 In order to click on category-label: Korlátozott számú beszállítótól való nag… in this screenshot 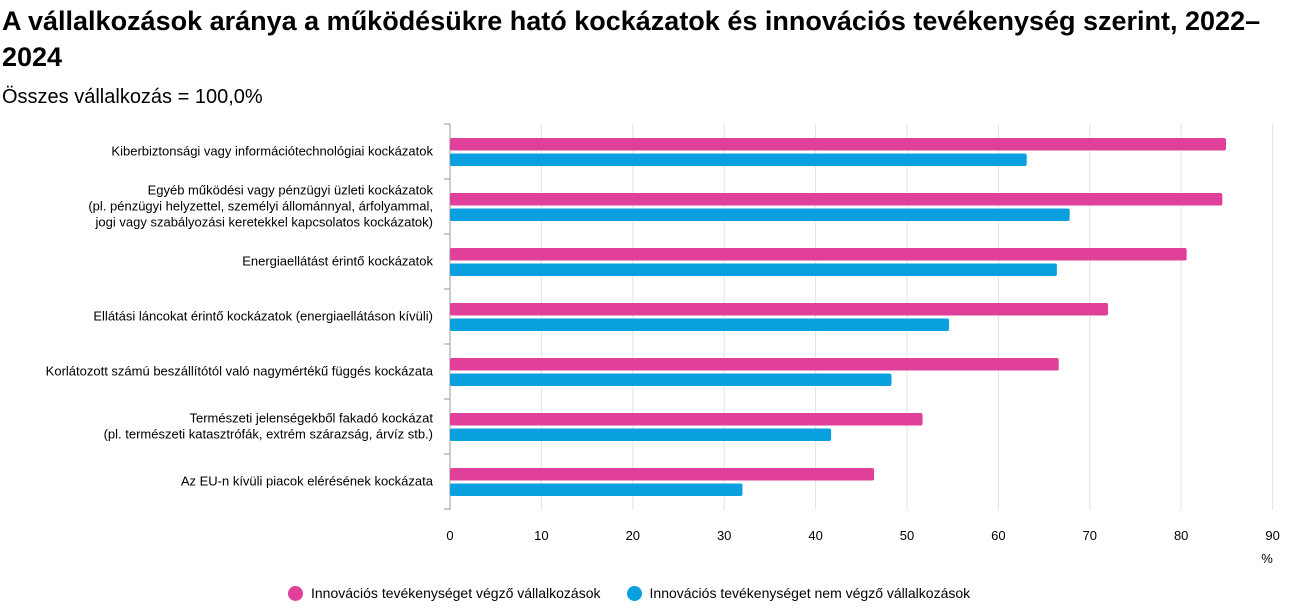, I will do `click(240, 371)`.